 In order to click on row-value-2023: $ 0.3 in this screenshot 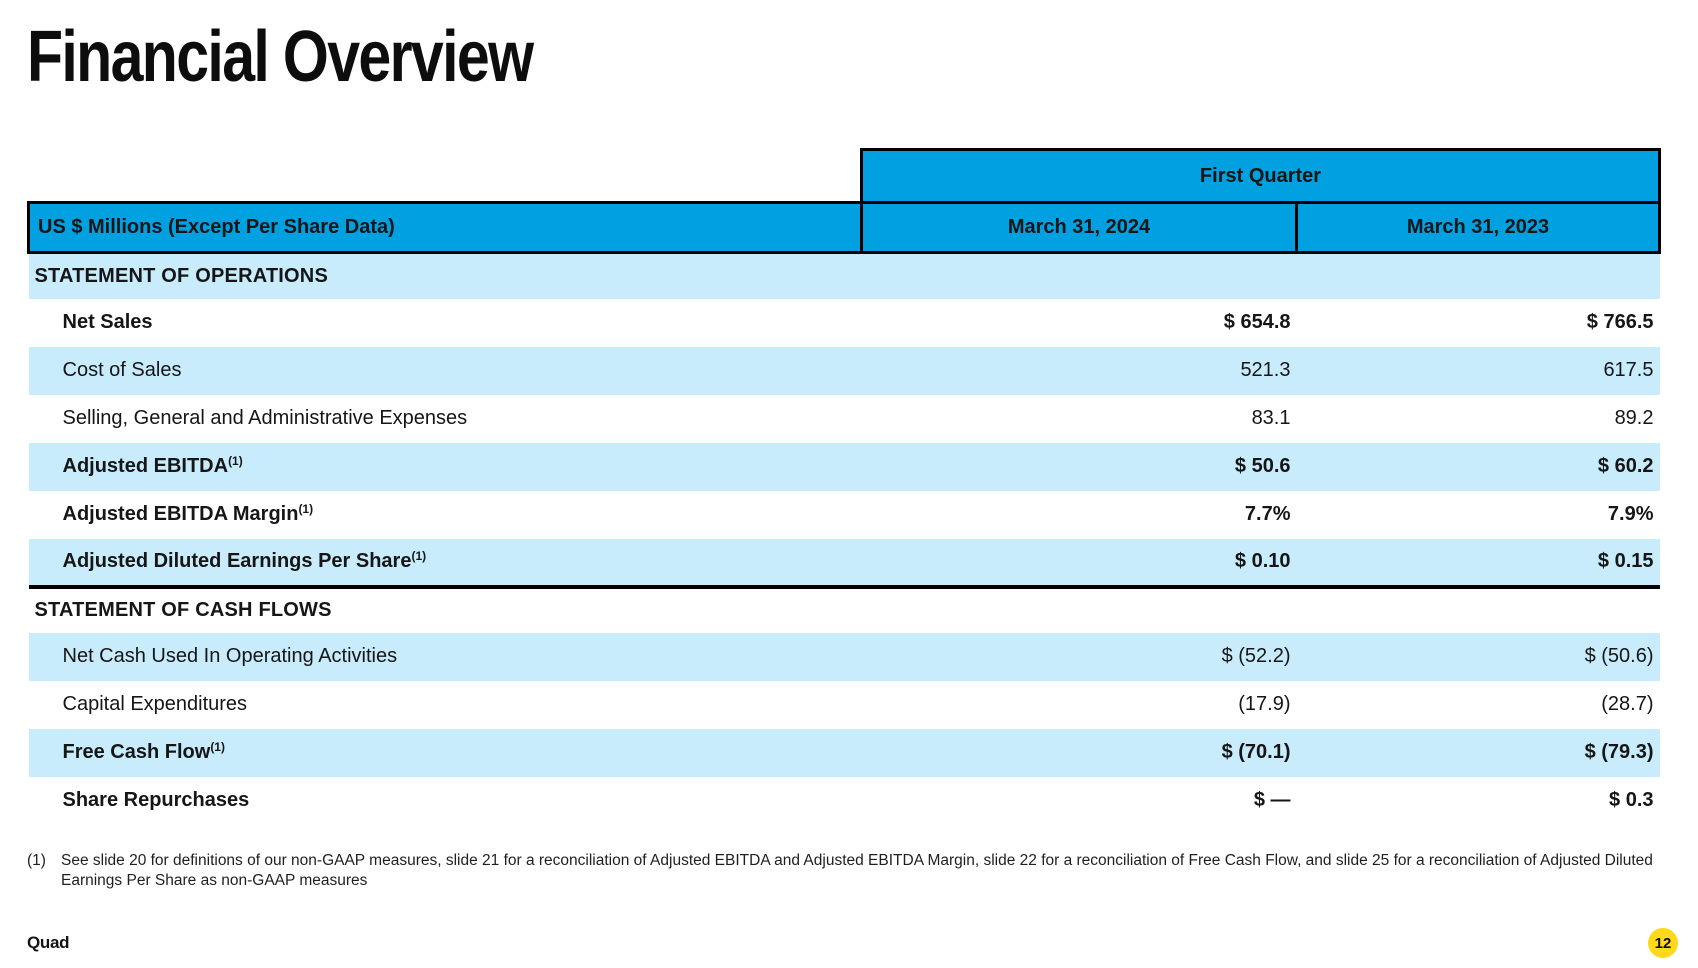, I will do `click(1631, 800)`.